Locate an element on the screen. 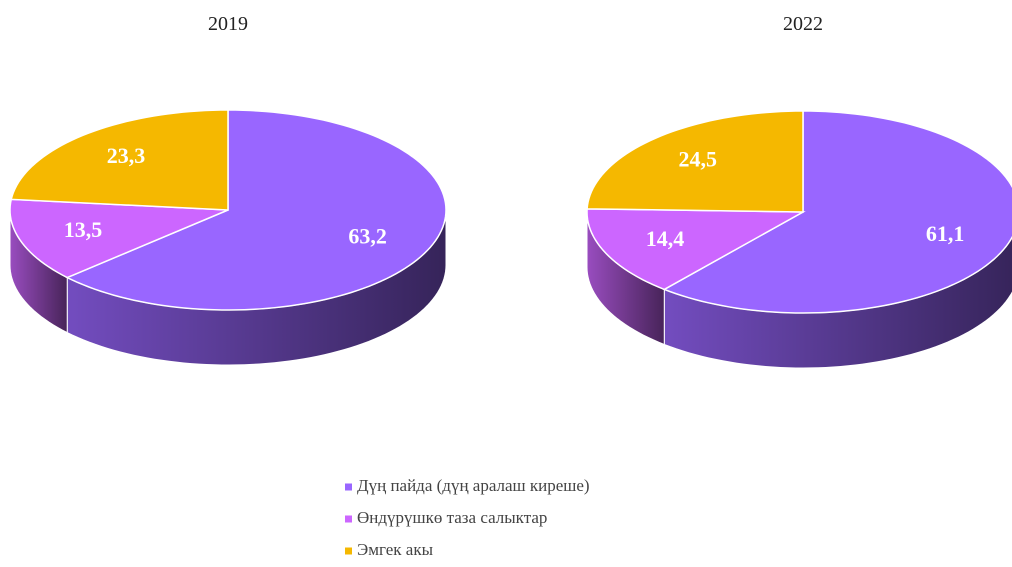 This screenshot has width=1012, height=567. data-label: 61,1 is located at coordinates (945, 233).